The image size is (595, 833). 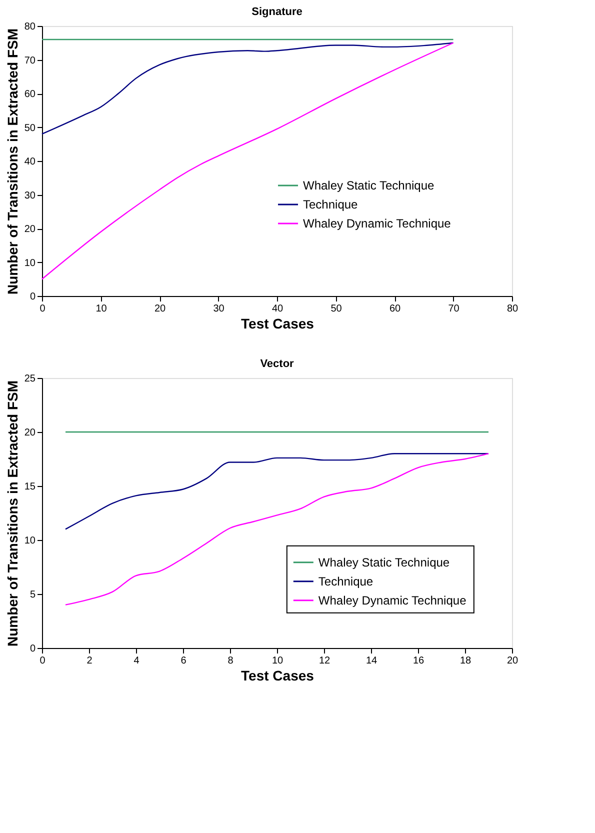 I want to click on x-tick-label: 50, so click(x=336, y=309).